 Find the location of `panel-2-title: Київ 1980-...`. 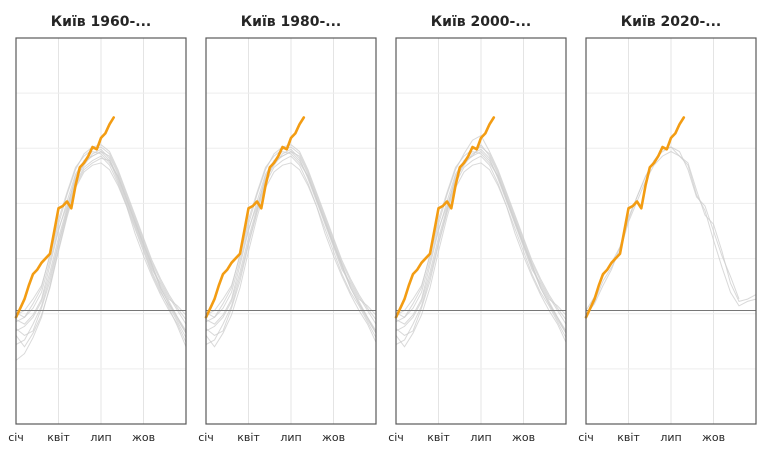

panel-2-title: Київ 1980-... is located at coordinates (291, 22).